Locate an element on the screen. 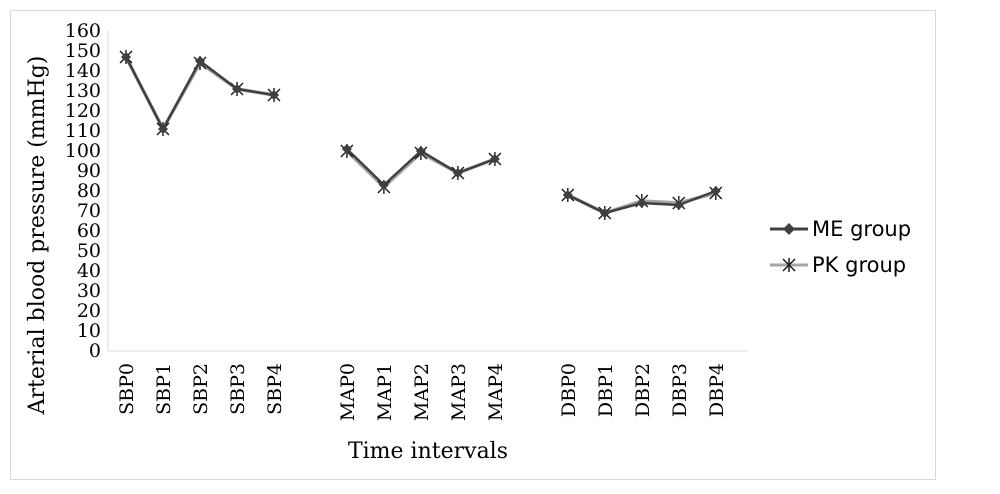  legend-item-me: ME group is located at coordinates (840, 229).